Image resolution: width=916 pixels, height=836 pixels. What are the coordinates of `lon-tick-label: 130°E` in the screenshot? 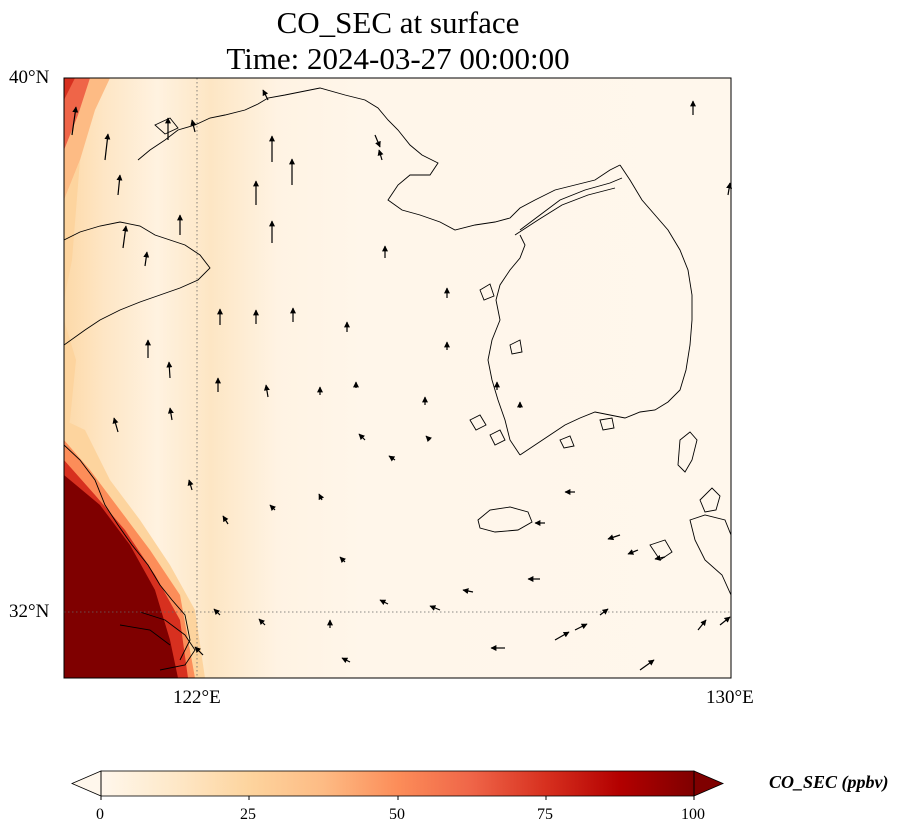 It's located at (730, 697).